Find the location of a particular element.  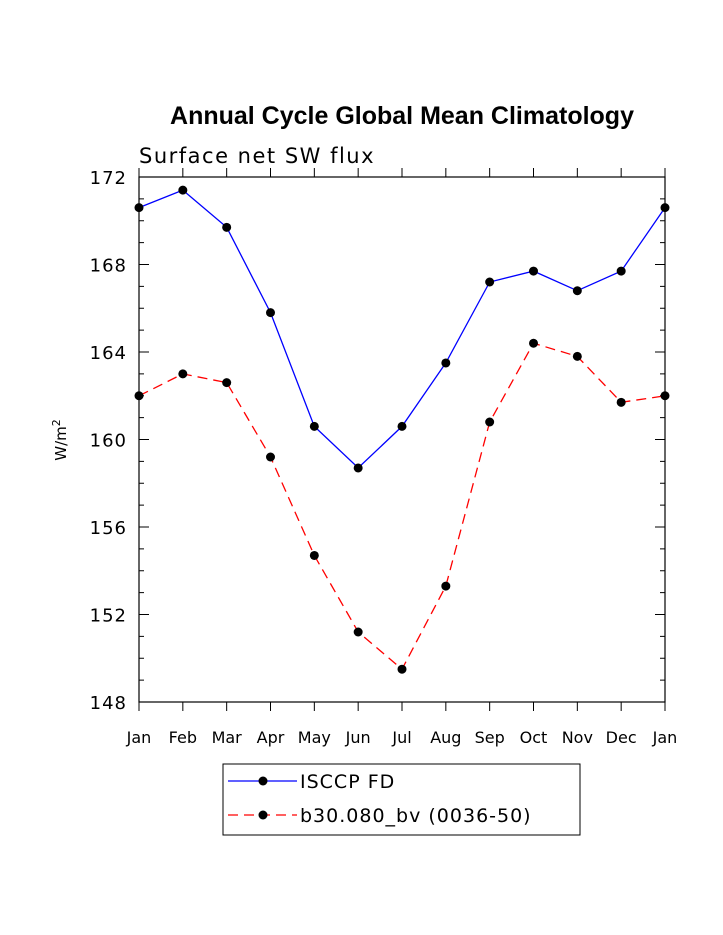

legend-marker-isccp is located at coordinates (263, 781).